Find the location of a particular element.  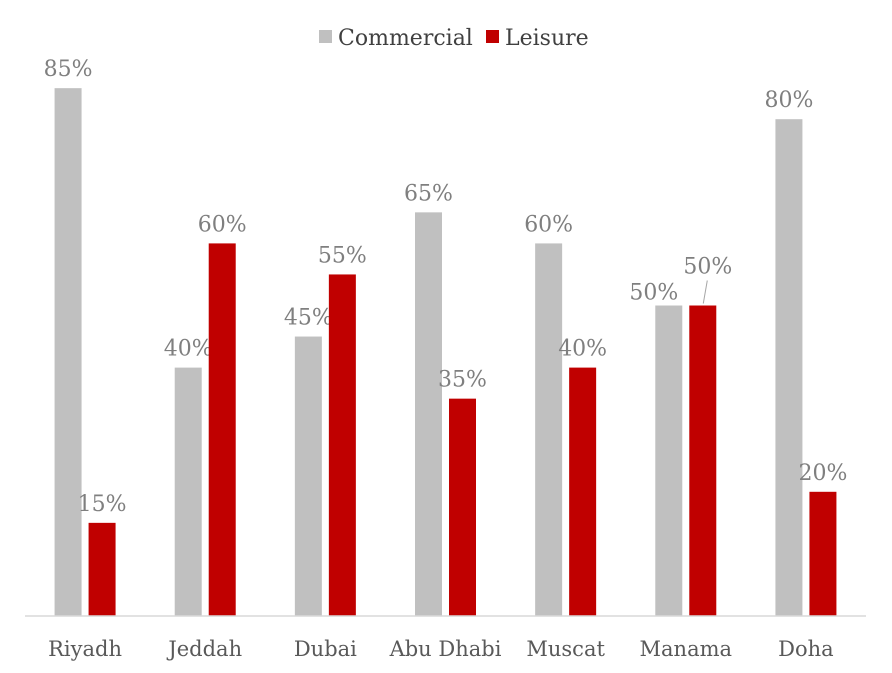

bar-commercial-dubai is located at coordinates (308, 476).